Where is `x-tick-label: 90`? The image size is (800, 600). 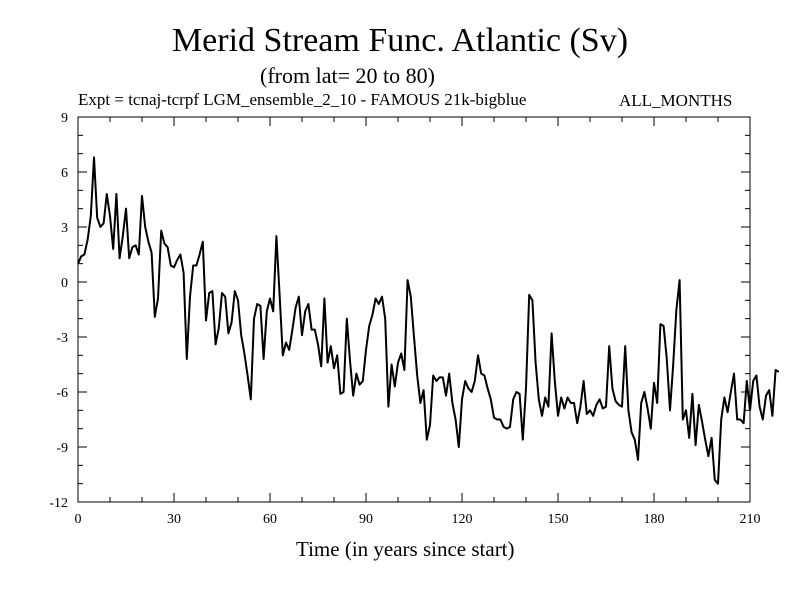 x-tick-label: 90 is located at coordinates (366, 519).